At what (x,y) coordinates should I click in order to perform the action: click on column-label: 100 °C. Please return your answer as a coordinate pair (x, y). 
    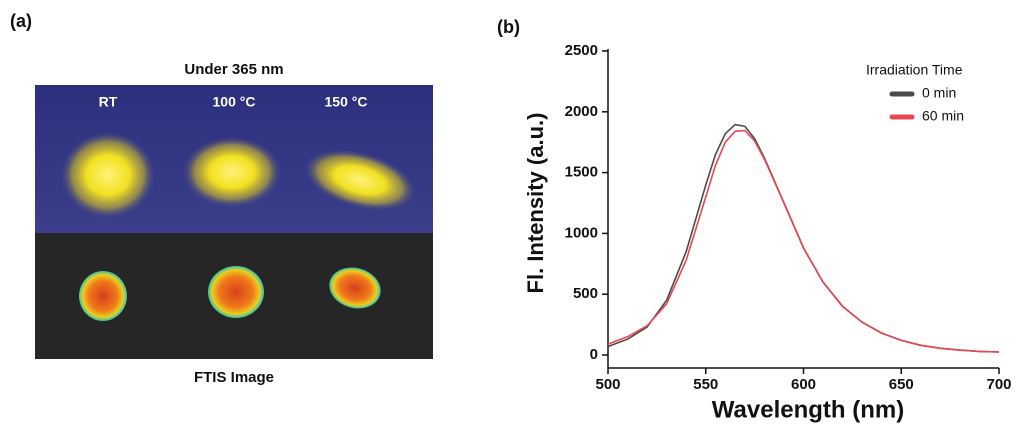
    Looking at the image, I should click on (234, 102).